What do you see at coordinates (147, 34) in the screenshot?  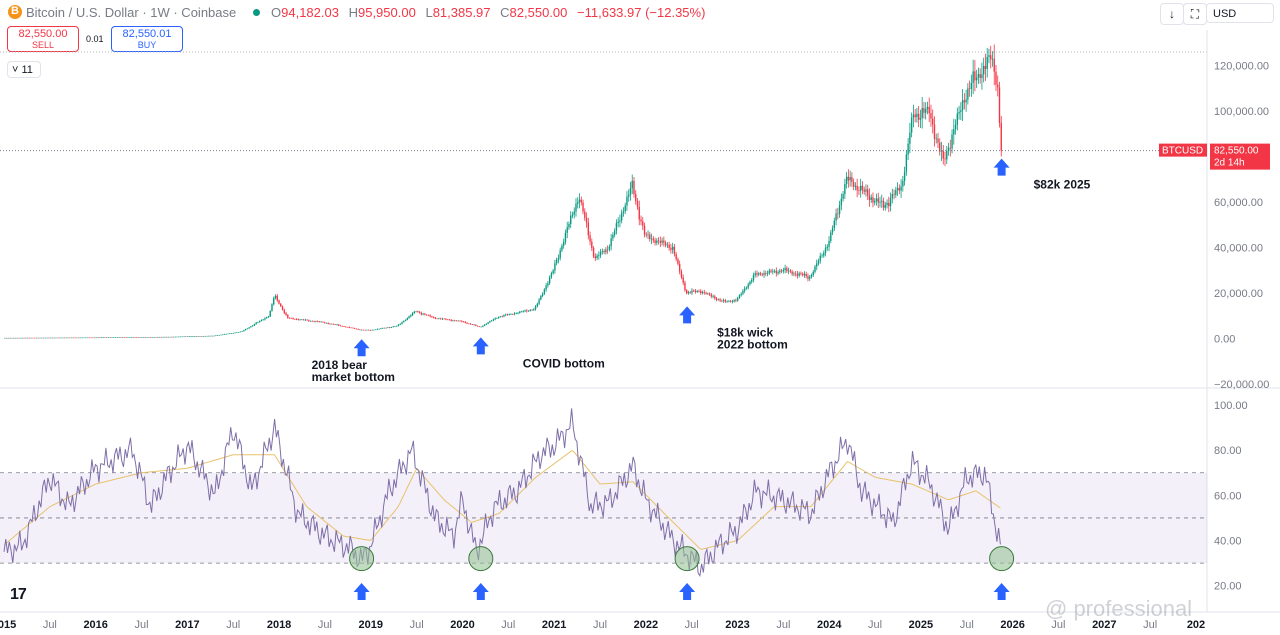 I see `buy-price: 82,550.01` at bounding box center [147, 34].